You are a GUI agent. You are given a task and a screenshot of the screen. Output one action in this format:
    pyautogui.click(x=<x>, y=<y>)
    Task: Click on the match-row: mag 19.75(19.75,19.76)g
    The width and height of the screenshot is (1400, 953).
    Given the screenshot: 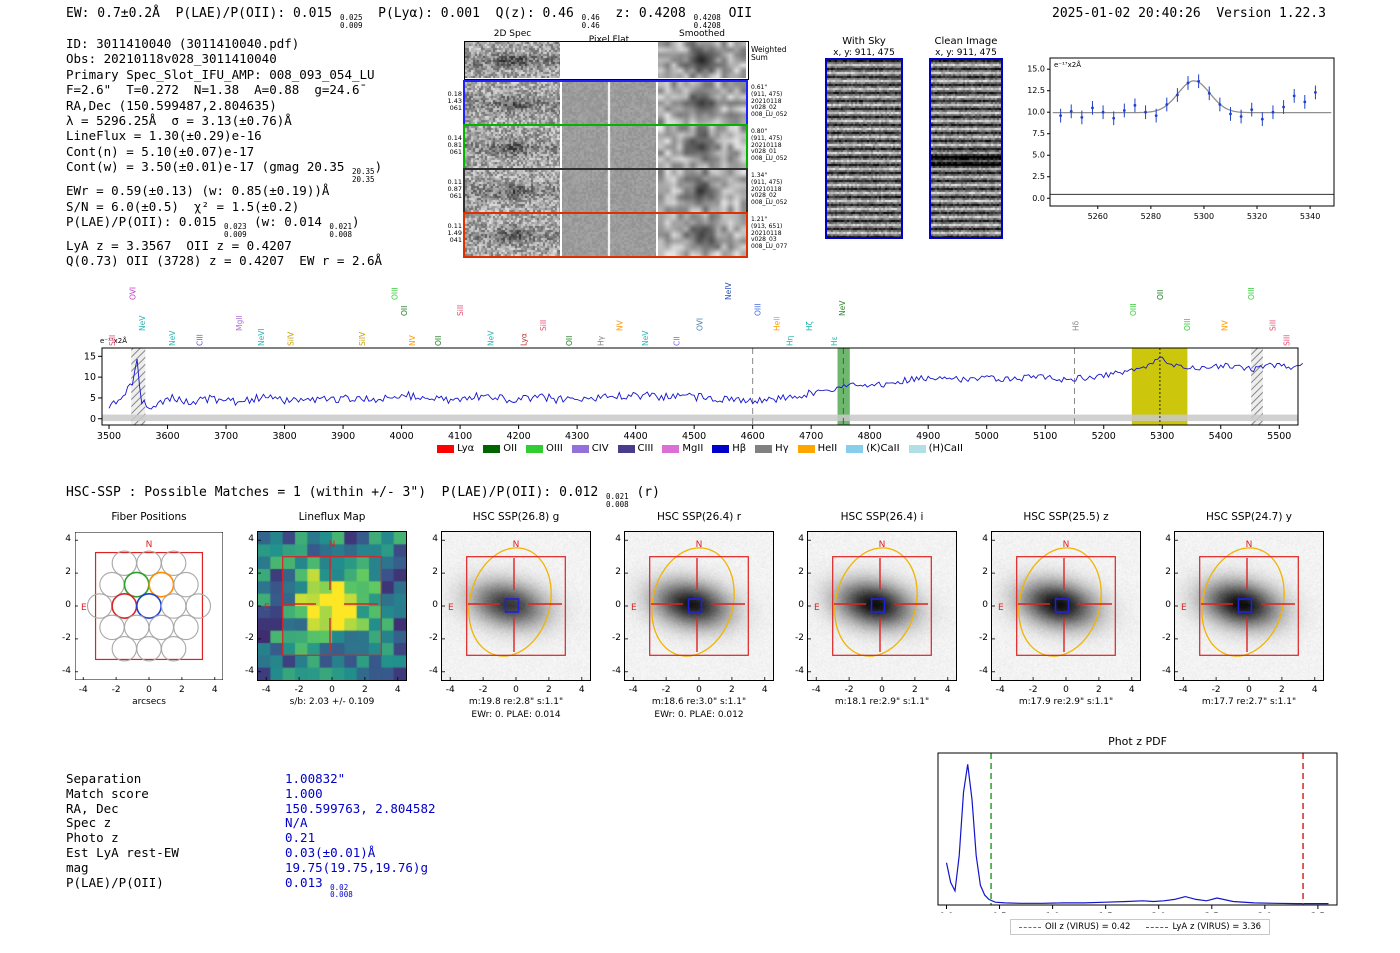 What is the action you would take?
    pyautogui.click(x=251, y=868)
    